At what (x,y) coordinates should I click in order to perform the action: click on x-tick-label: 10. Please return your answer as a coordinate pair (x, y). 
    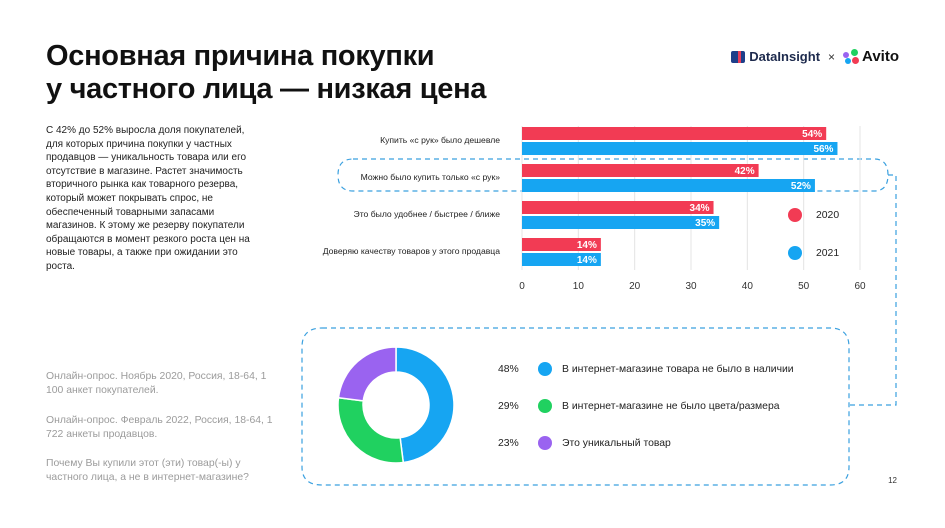
    Looking at the image, I should click on (579, 286).